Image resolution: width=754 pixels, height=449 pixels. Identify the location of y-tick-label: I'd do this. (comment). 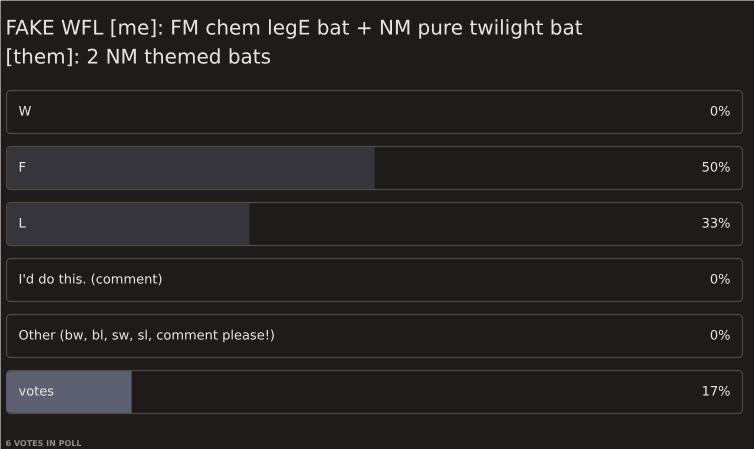
(90, 280).